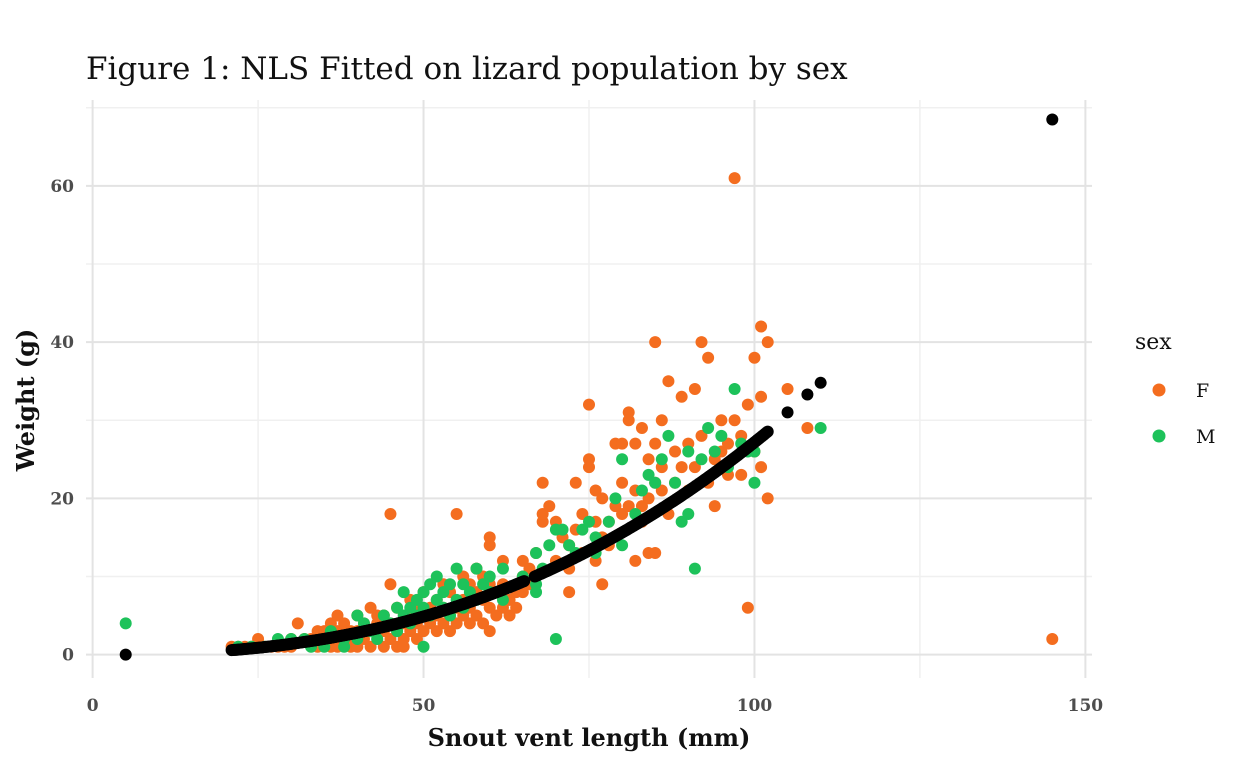 This screenshot has width=1248, height=768. What do you see at coordinates (62, 499) in the screenshot?
I see `y-tick-label: 20` at bounding box center [62, 499].